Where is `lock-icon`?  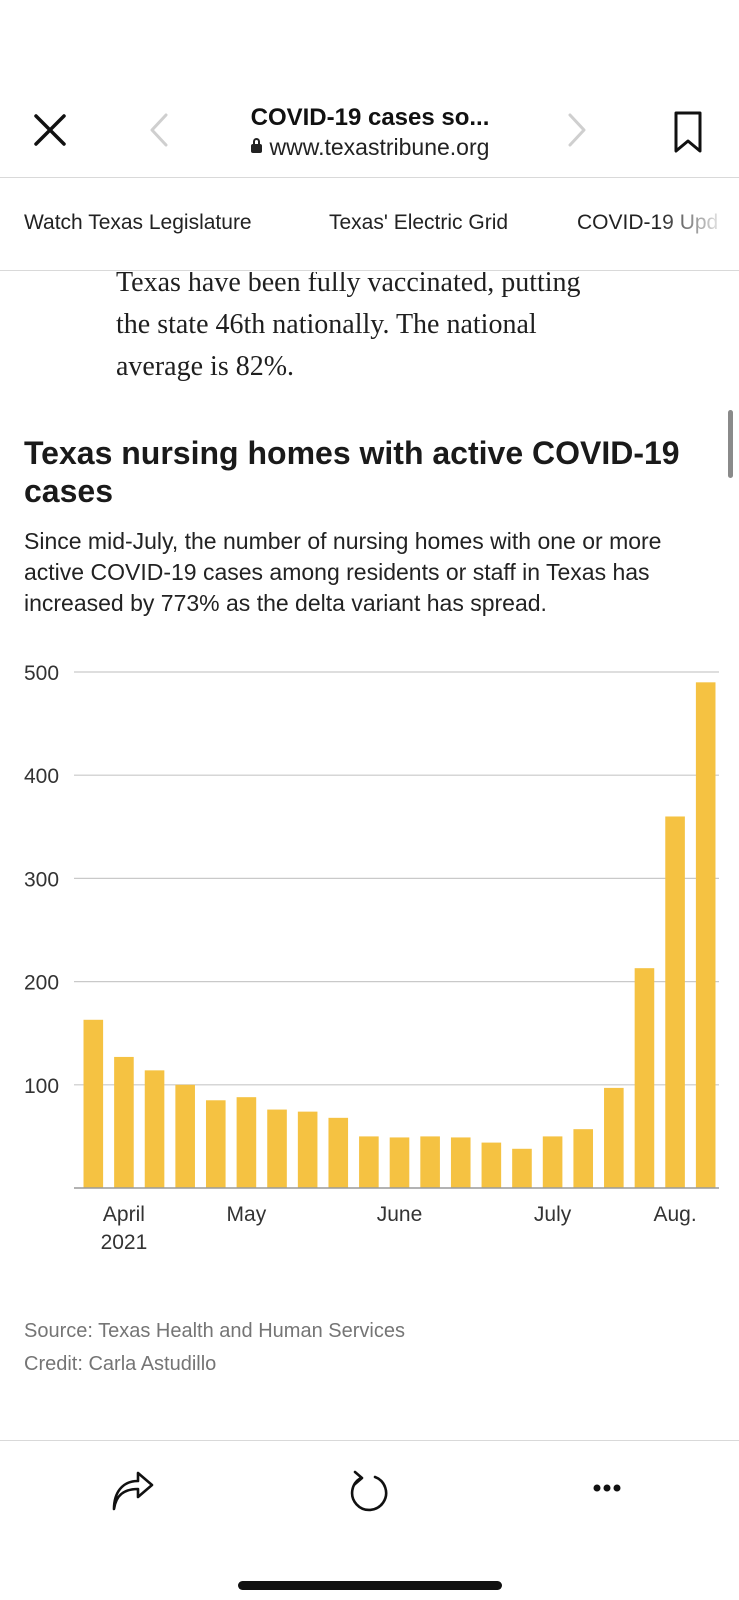
lock-icon is located at coordinates (256, 145).